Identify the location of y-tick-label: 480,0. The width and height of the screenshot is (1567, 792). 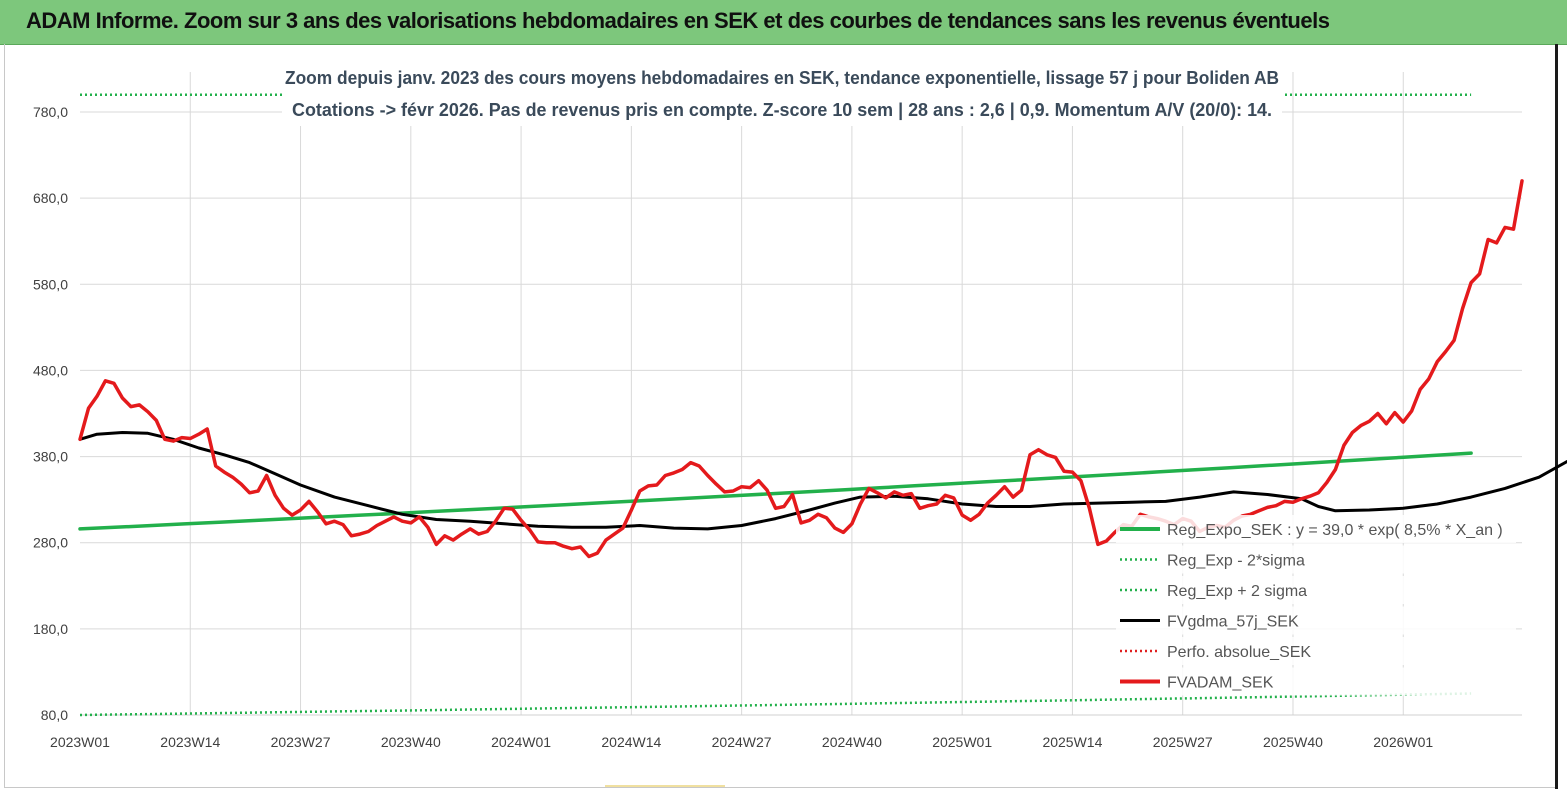
(50, 370).